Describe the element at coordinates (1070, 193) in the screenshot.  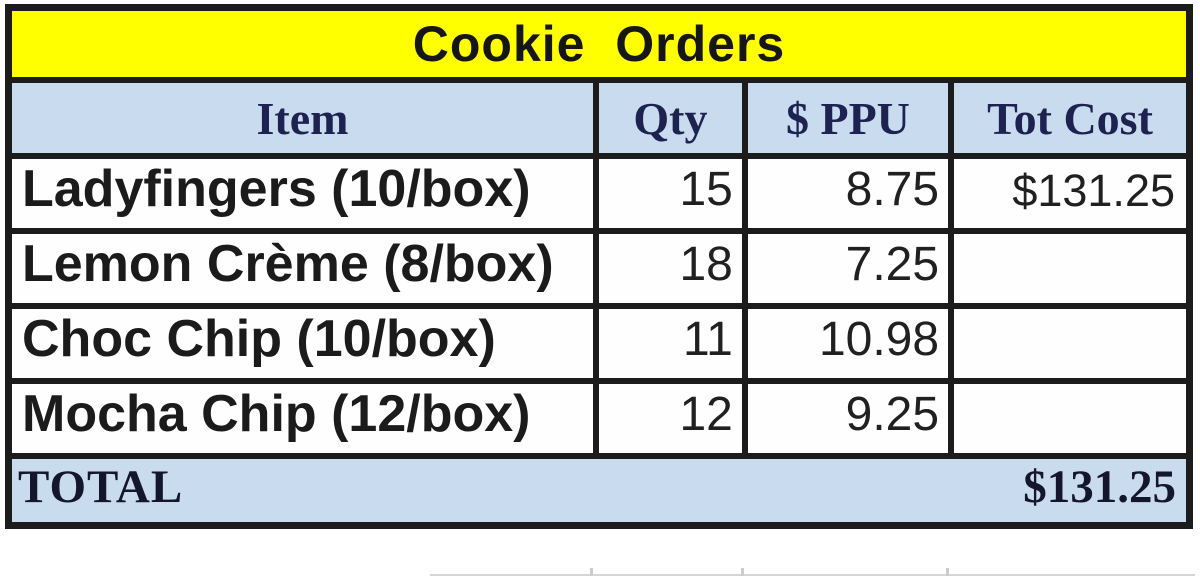
I see `cell-totcost-ladyfingers: $131.25` at that location.